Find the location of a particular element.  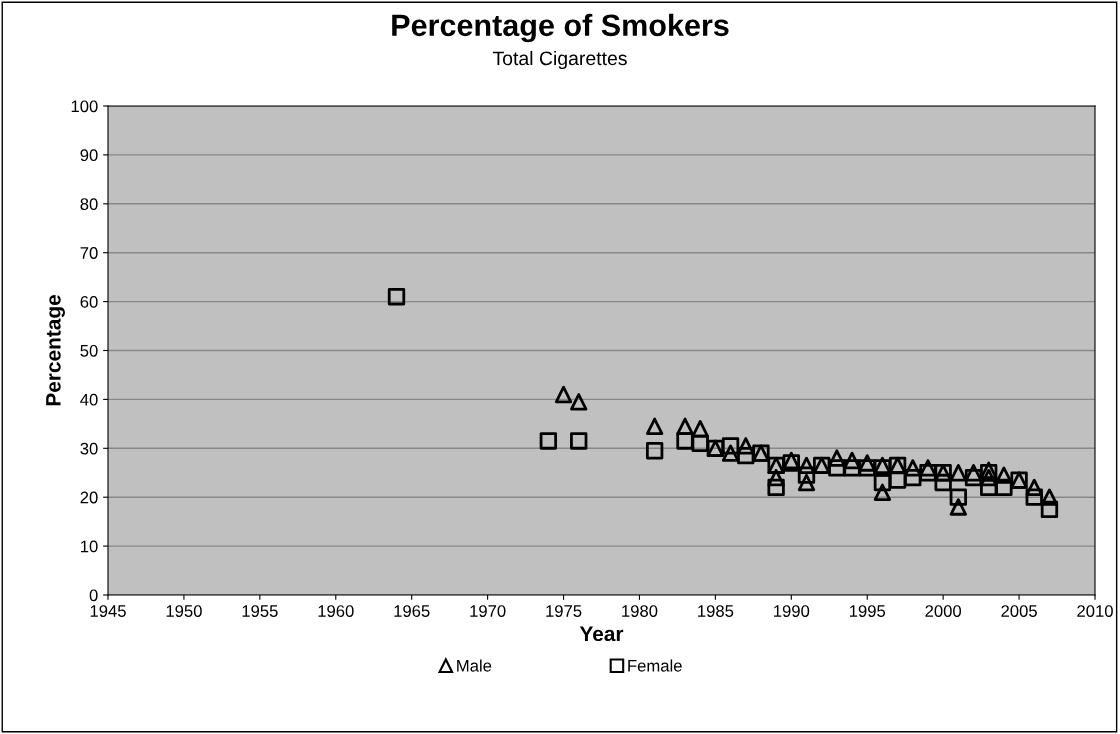

x-tick-label: 1985 is located at coordinates (716, 611).